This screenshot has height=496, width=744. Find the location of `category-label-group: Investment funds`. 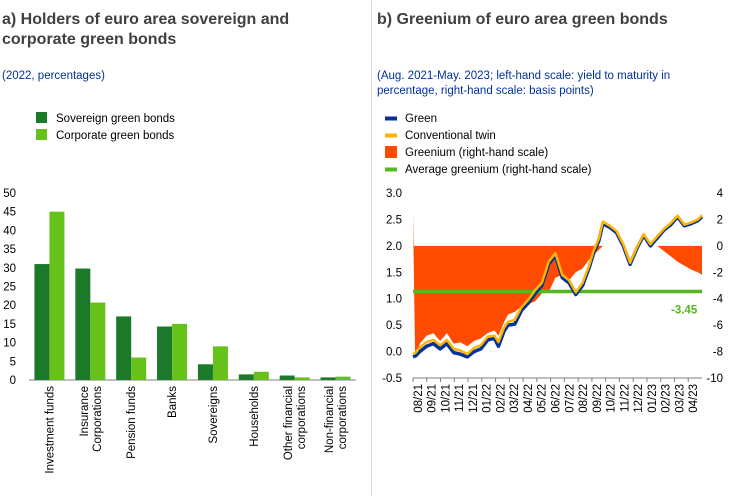

category-label-group: Investment funds is located at coordinates (50, 430).